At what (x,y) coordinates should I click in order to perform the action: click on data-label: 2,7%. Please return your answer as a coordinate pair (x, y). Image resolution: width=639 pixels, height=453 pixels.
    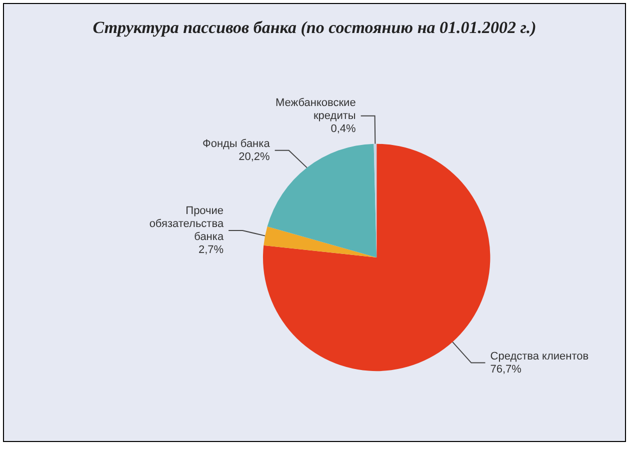
    Looking at the image, I should click on (211, 250).